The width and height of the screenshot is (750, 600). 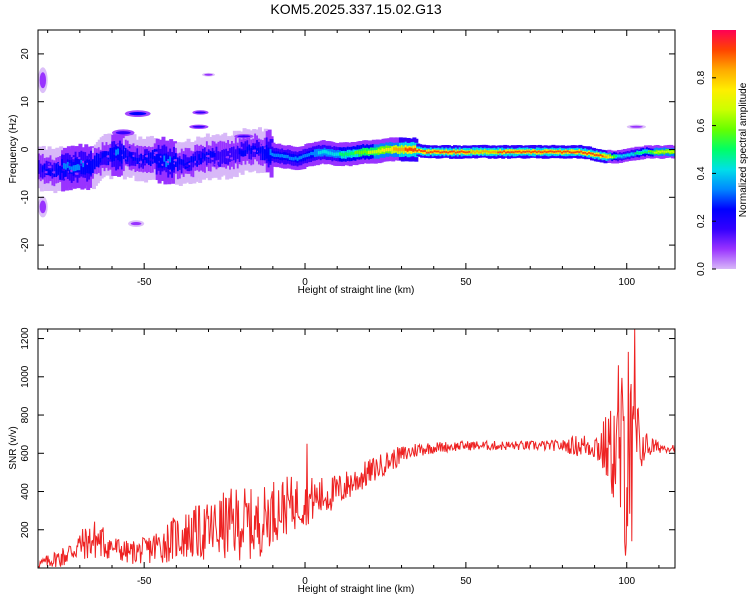 I want to click on snr-y-tick-label: 200, so click(x=25, y=529).